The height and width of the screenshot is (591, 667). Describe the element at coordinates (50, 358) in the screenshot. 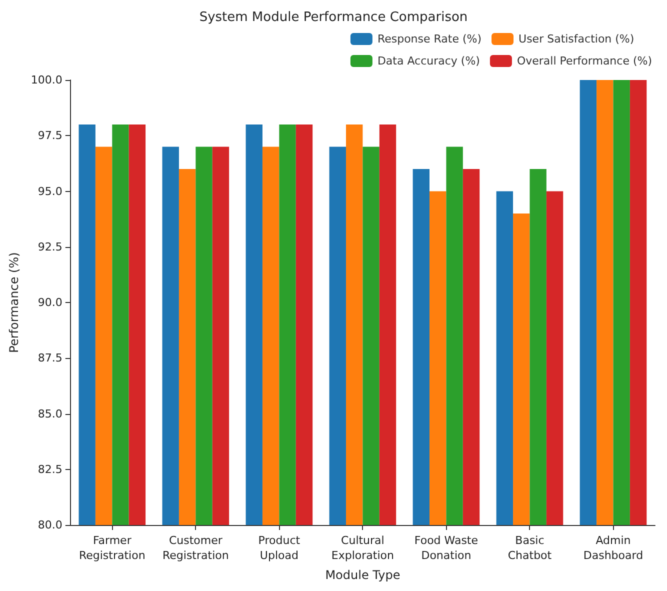

I see `y-tick-label: 87.5` at that location.